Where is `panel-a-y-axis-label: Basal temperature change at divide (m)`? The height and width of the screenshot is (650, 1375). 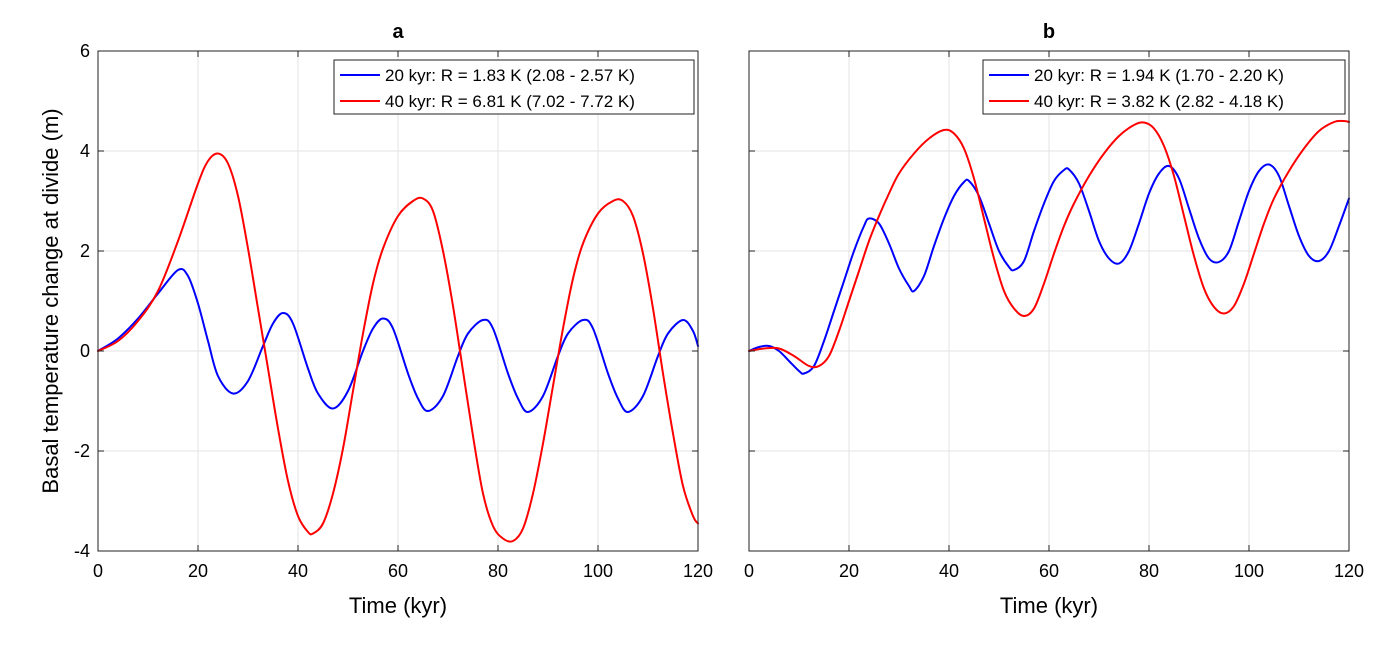
panel-a-y-axis-label: Basal temperature change at divide (m) is located at coordinates (50, 300).